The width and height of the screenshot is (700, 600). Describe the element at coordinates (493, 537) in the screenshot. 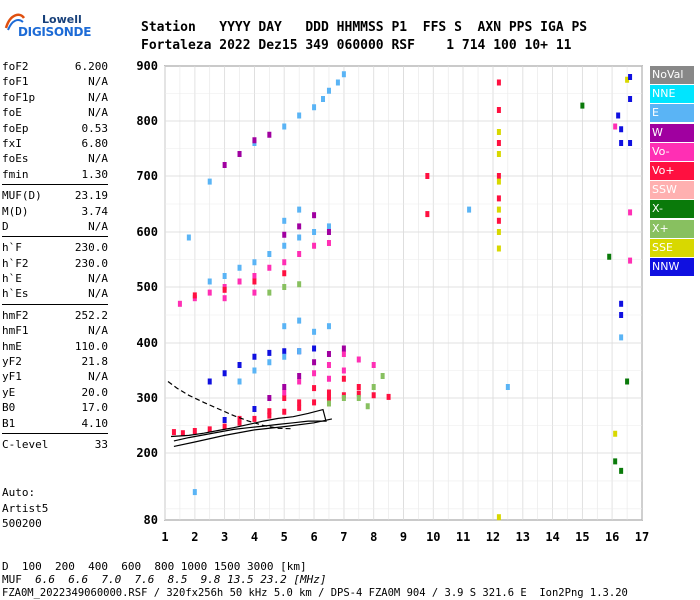

I see `x-tick-label: 12` at that location.